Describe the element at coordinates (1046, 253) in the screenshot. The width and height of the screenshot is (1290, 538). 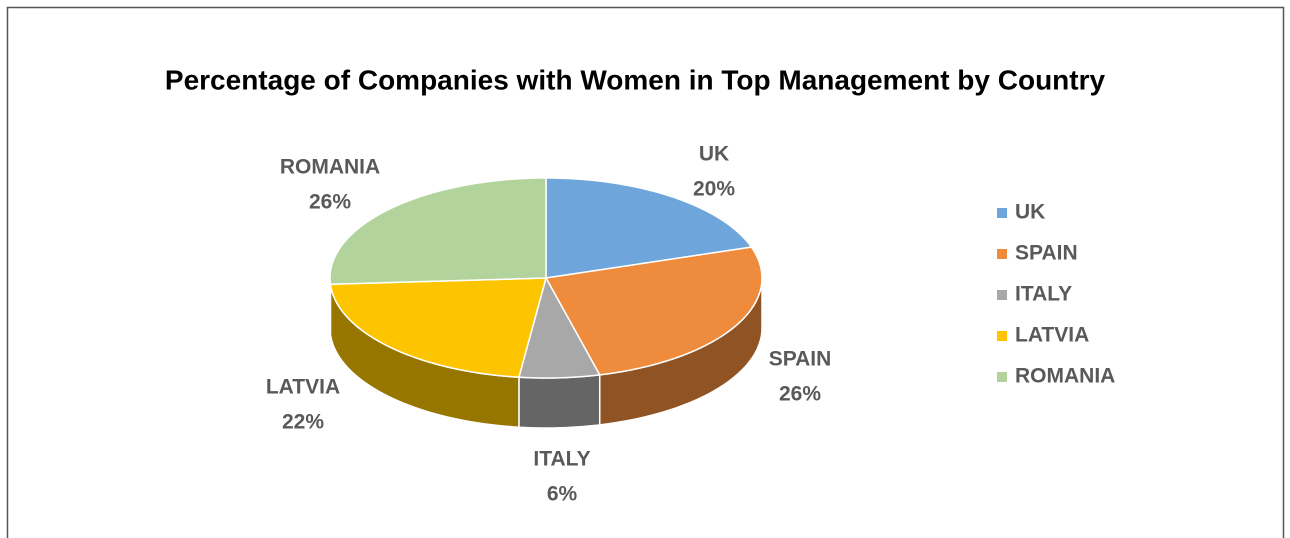
I see `legend-label: SPAIN` at that location.